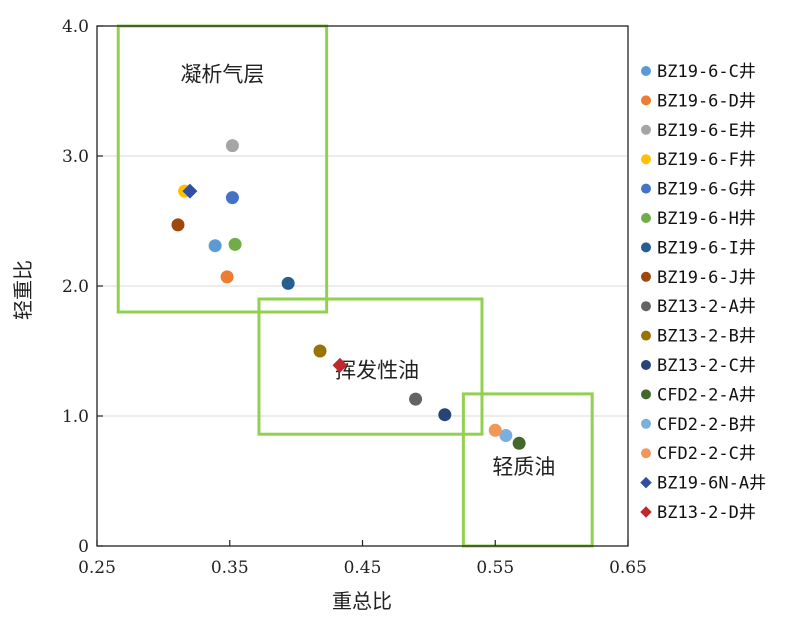 This screenshot has width=800, height=626. I want to click on y-tick-label: 1.0, so click(75, 417).